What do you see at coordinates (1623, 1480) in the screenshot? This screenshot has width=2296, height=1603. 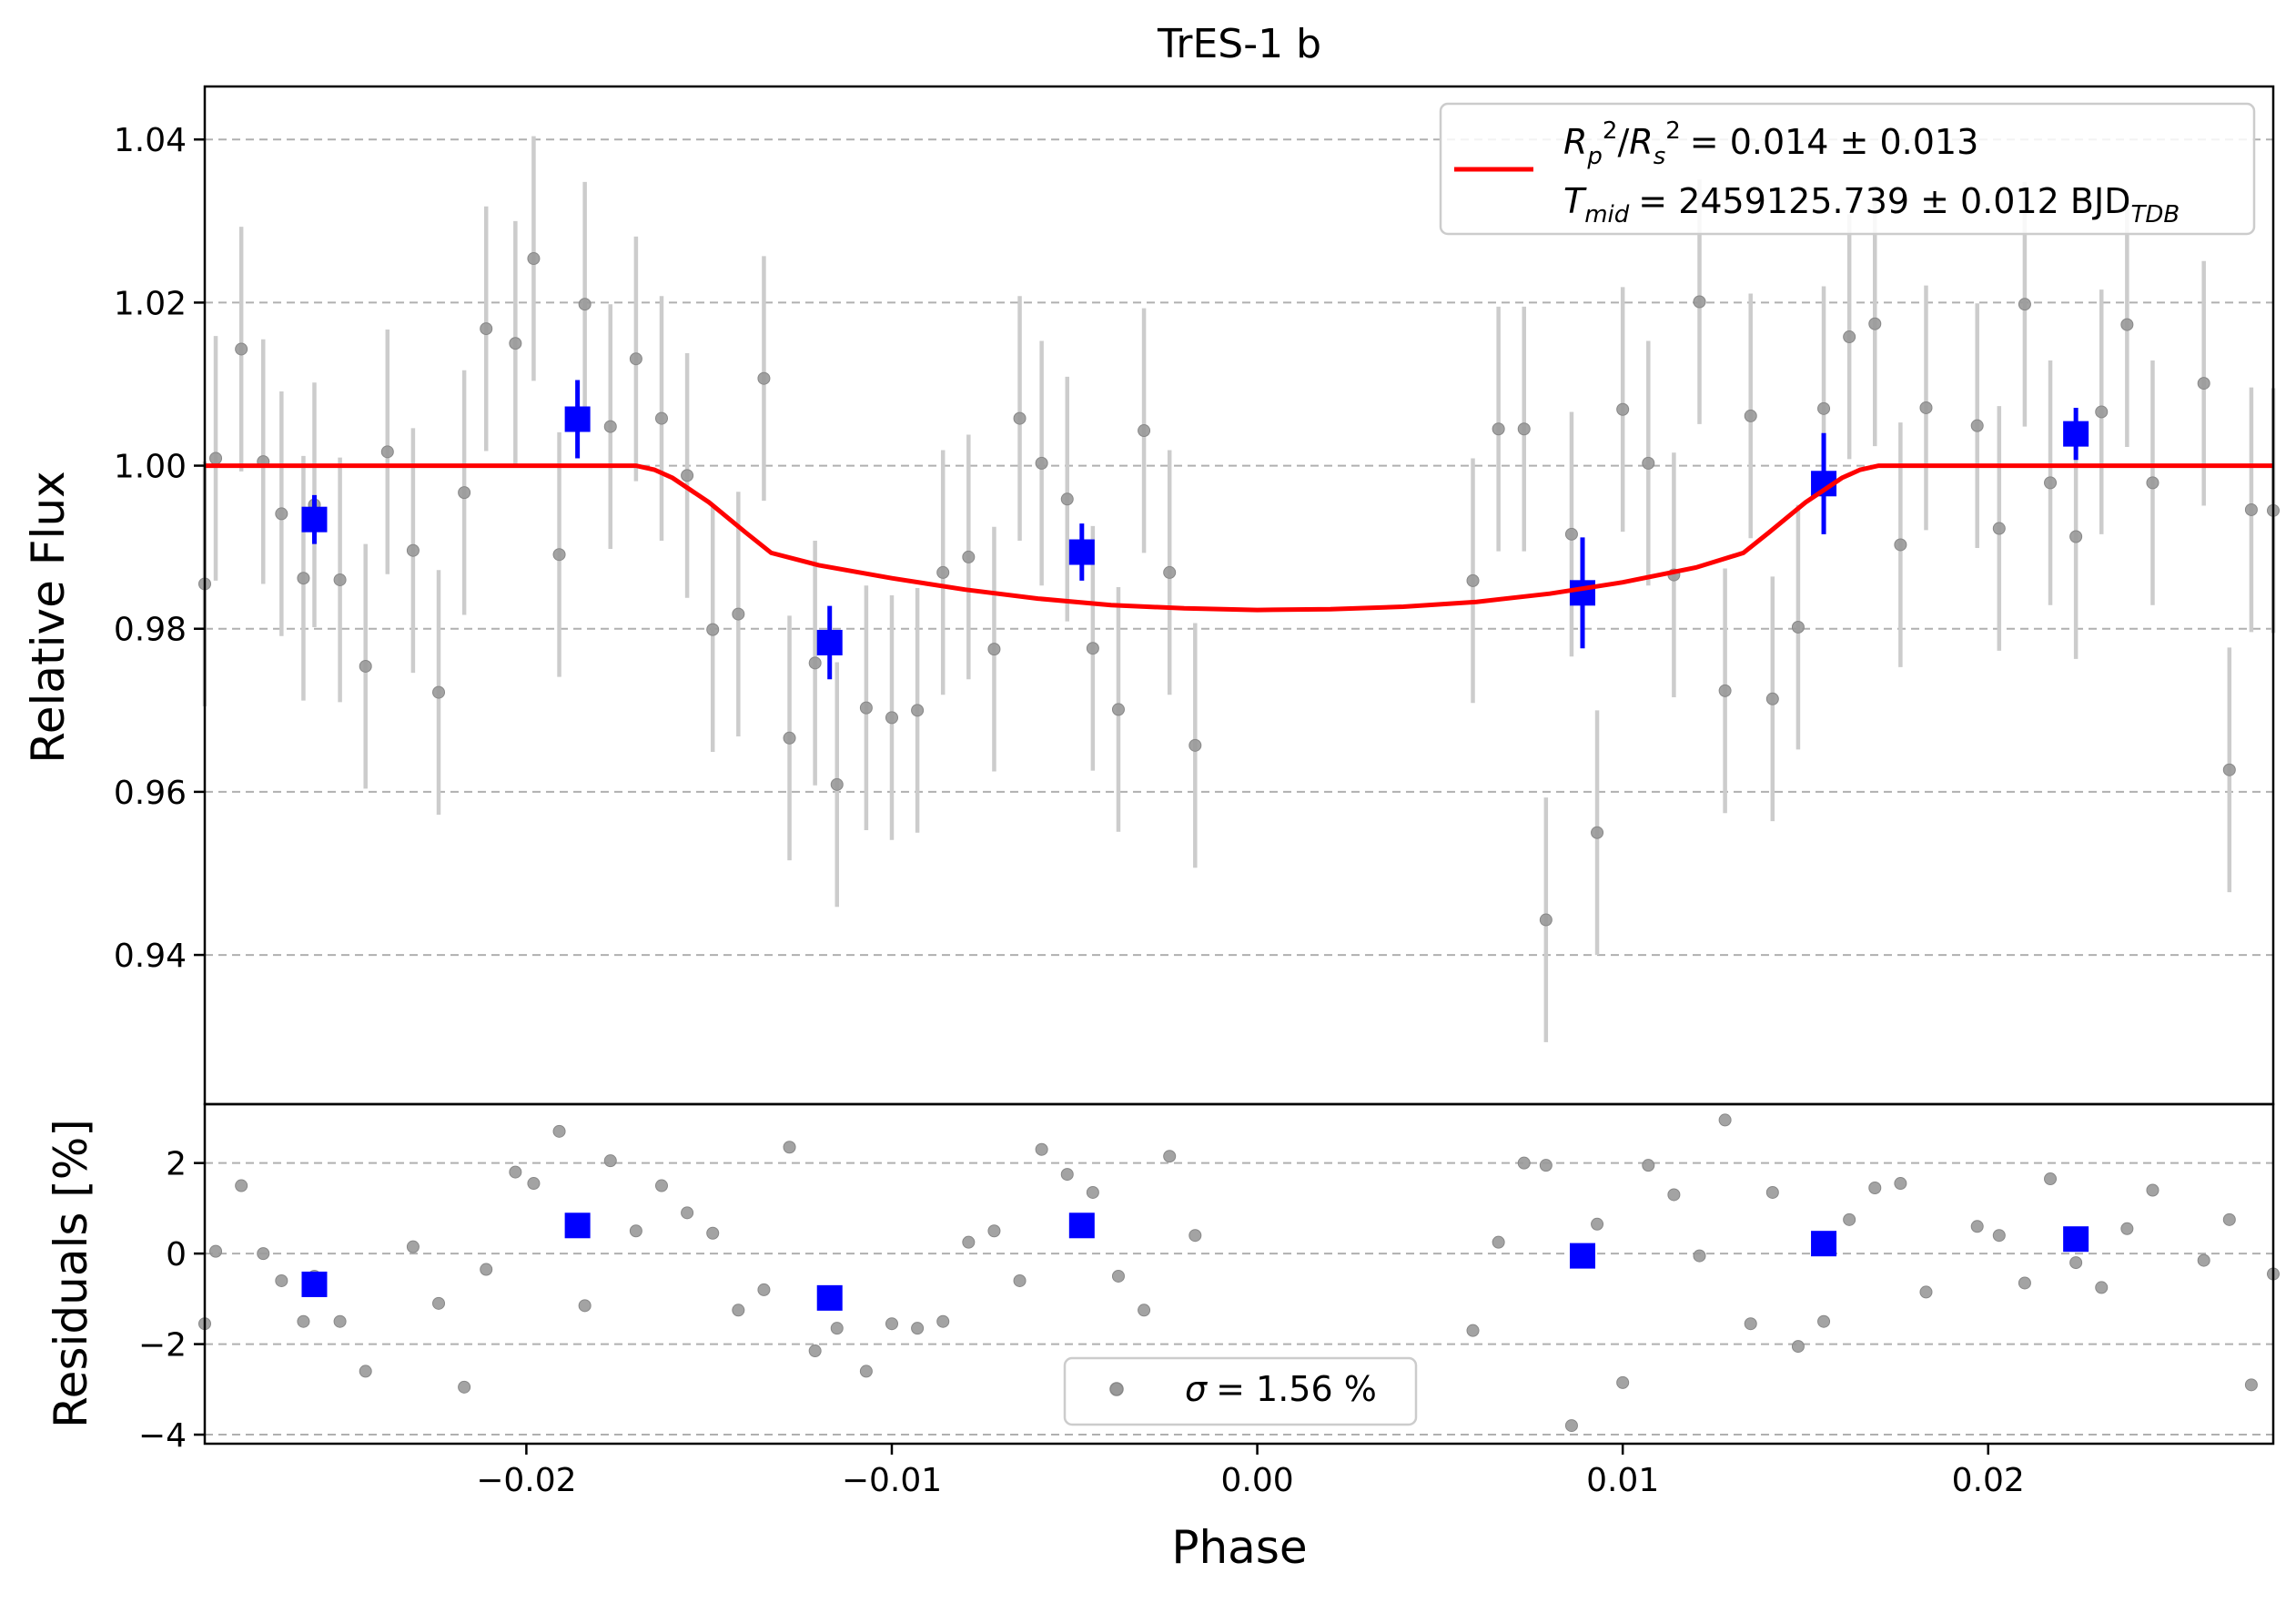 I see `x-tick-label: 0.01` at bounding box center [1623, 1480].